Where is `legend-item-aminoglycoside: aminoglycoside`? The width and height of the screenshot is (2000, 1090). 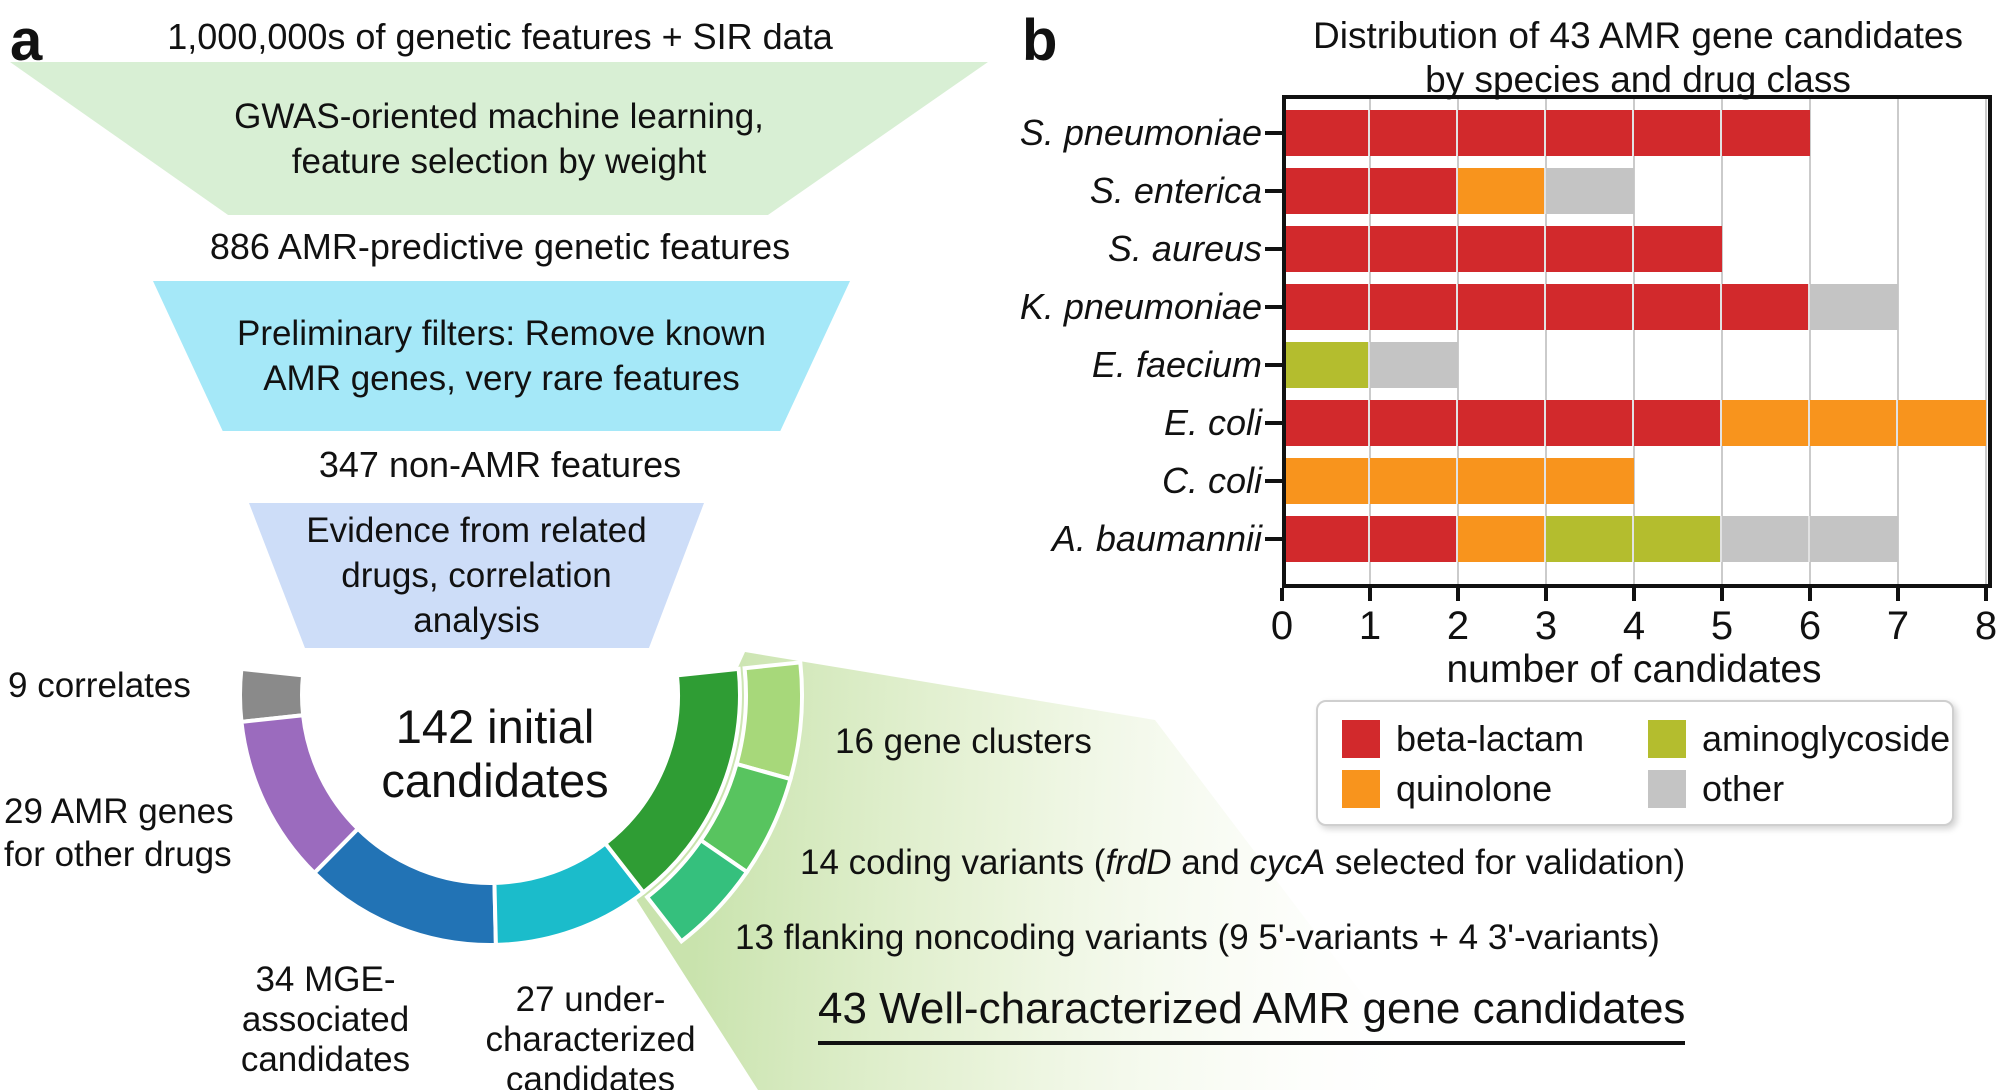
legend-item-aminoglycoside: aminoglycoside is located at coordinates (1799, 739).